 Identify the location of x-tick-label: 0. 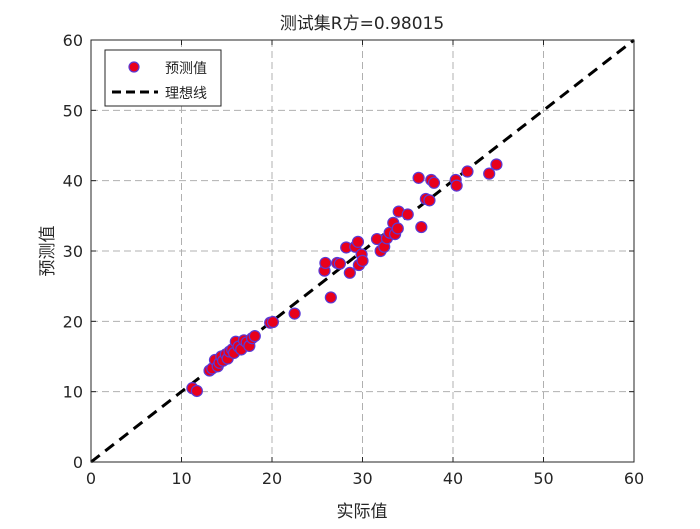
(91, 478).